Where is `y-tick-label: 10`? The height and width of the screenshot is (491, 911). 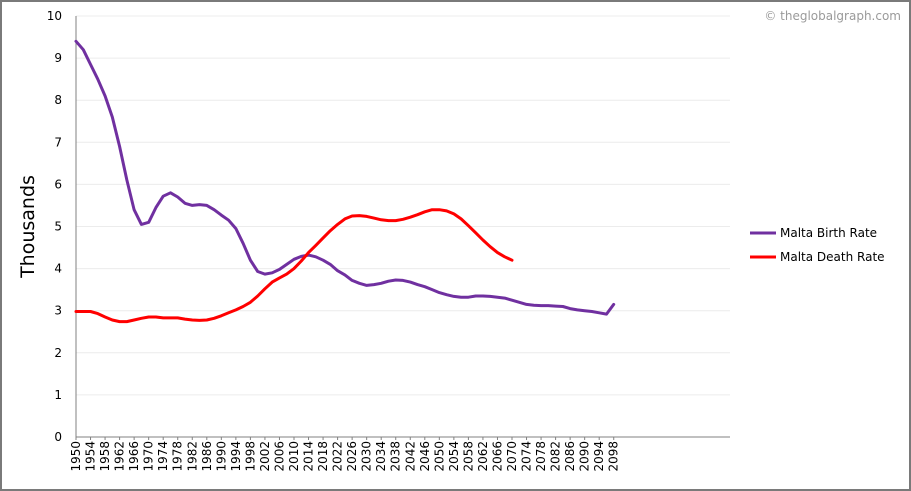 y-tick-label: 10 is located at coordinates (54, 16).